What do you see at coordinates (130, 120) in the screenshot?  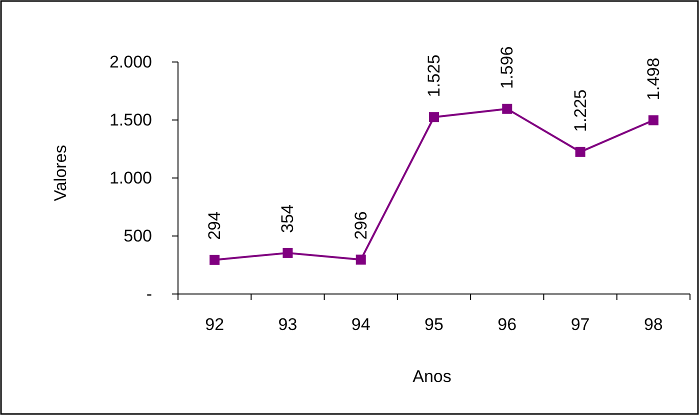 I see `y-tick-label: 1.500` at bounding box center [130, 120].